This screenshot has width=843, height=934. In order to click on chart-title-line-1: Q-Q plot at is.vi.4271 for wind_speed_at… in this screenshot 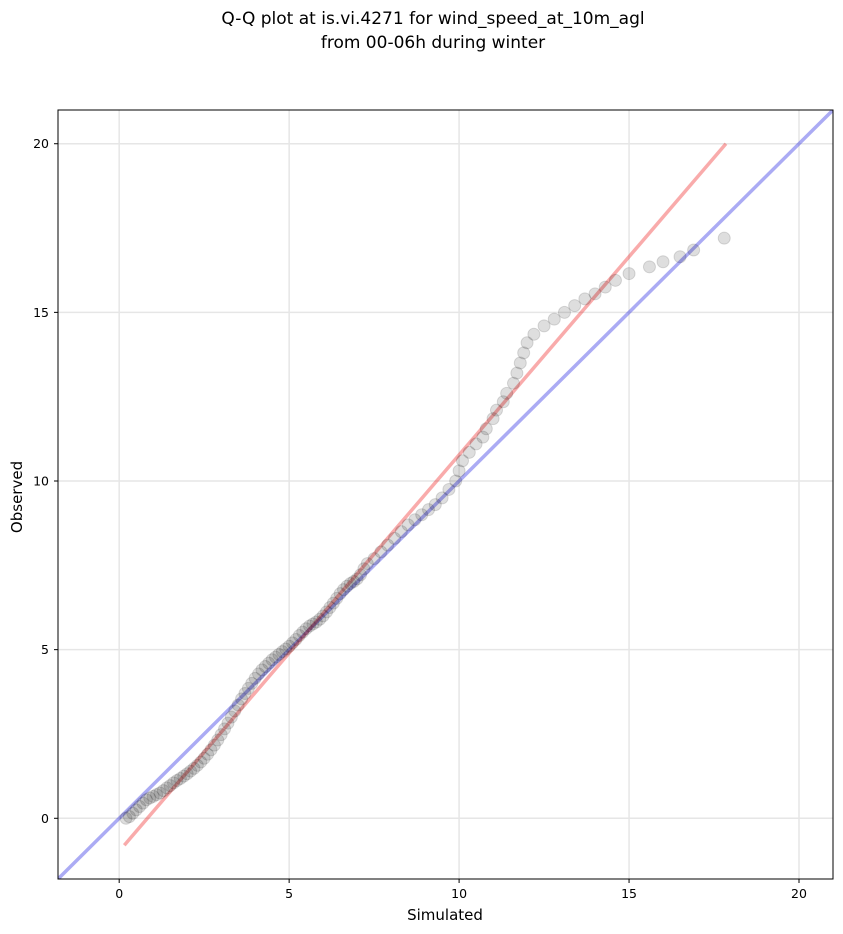, I will do `click(432, 19)`.